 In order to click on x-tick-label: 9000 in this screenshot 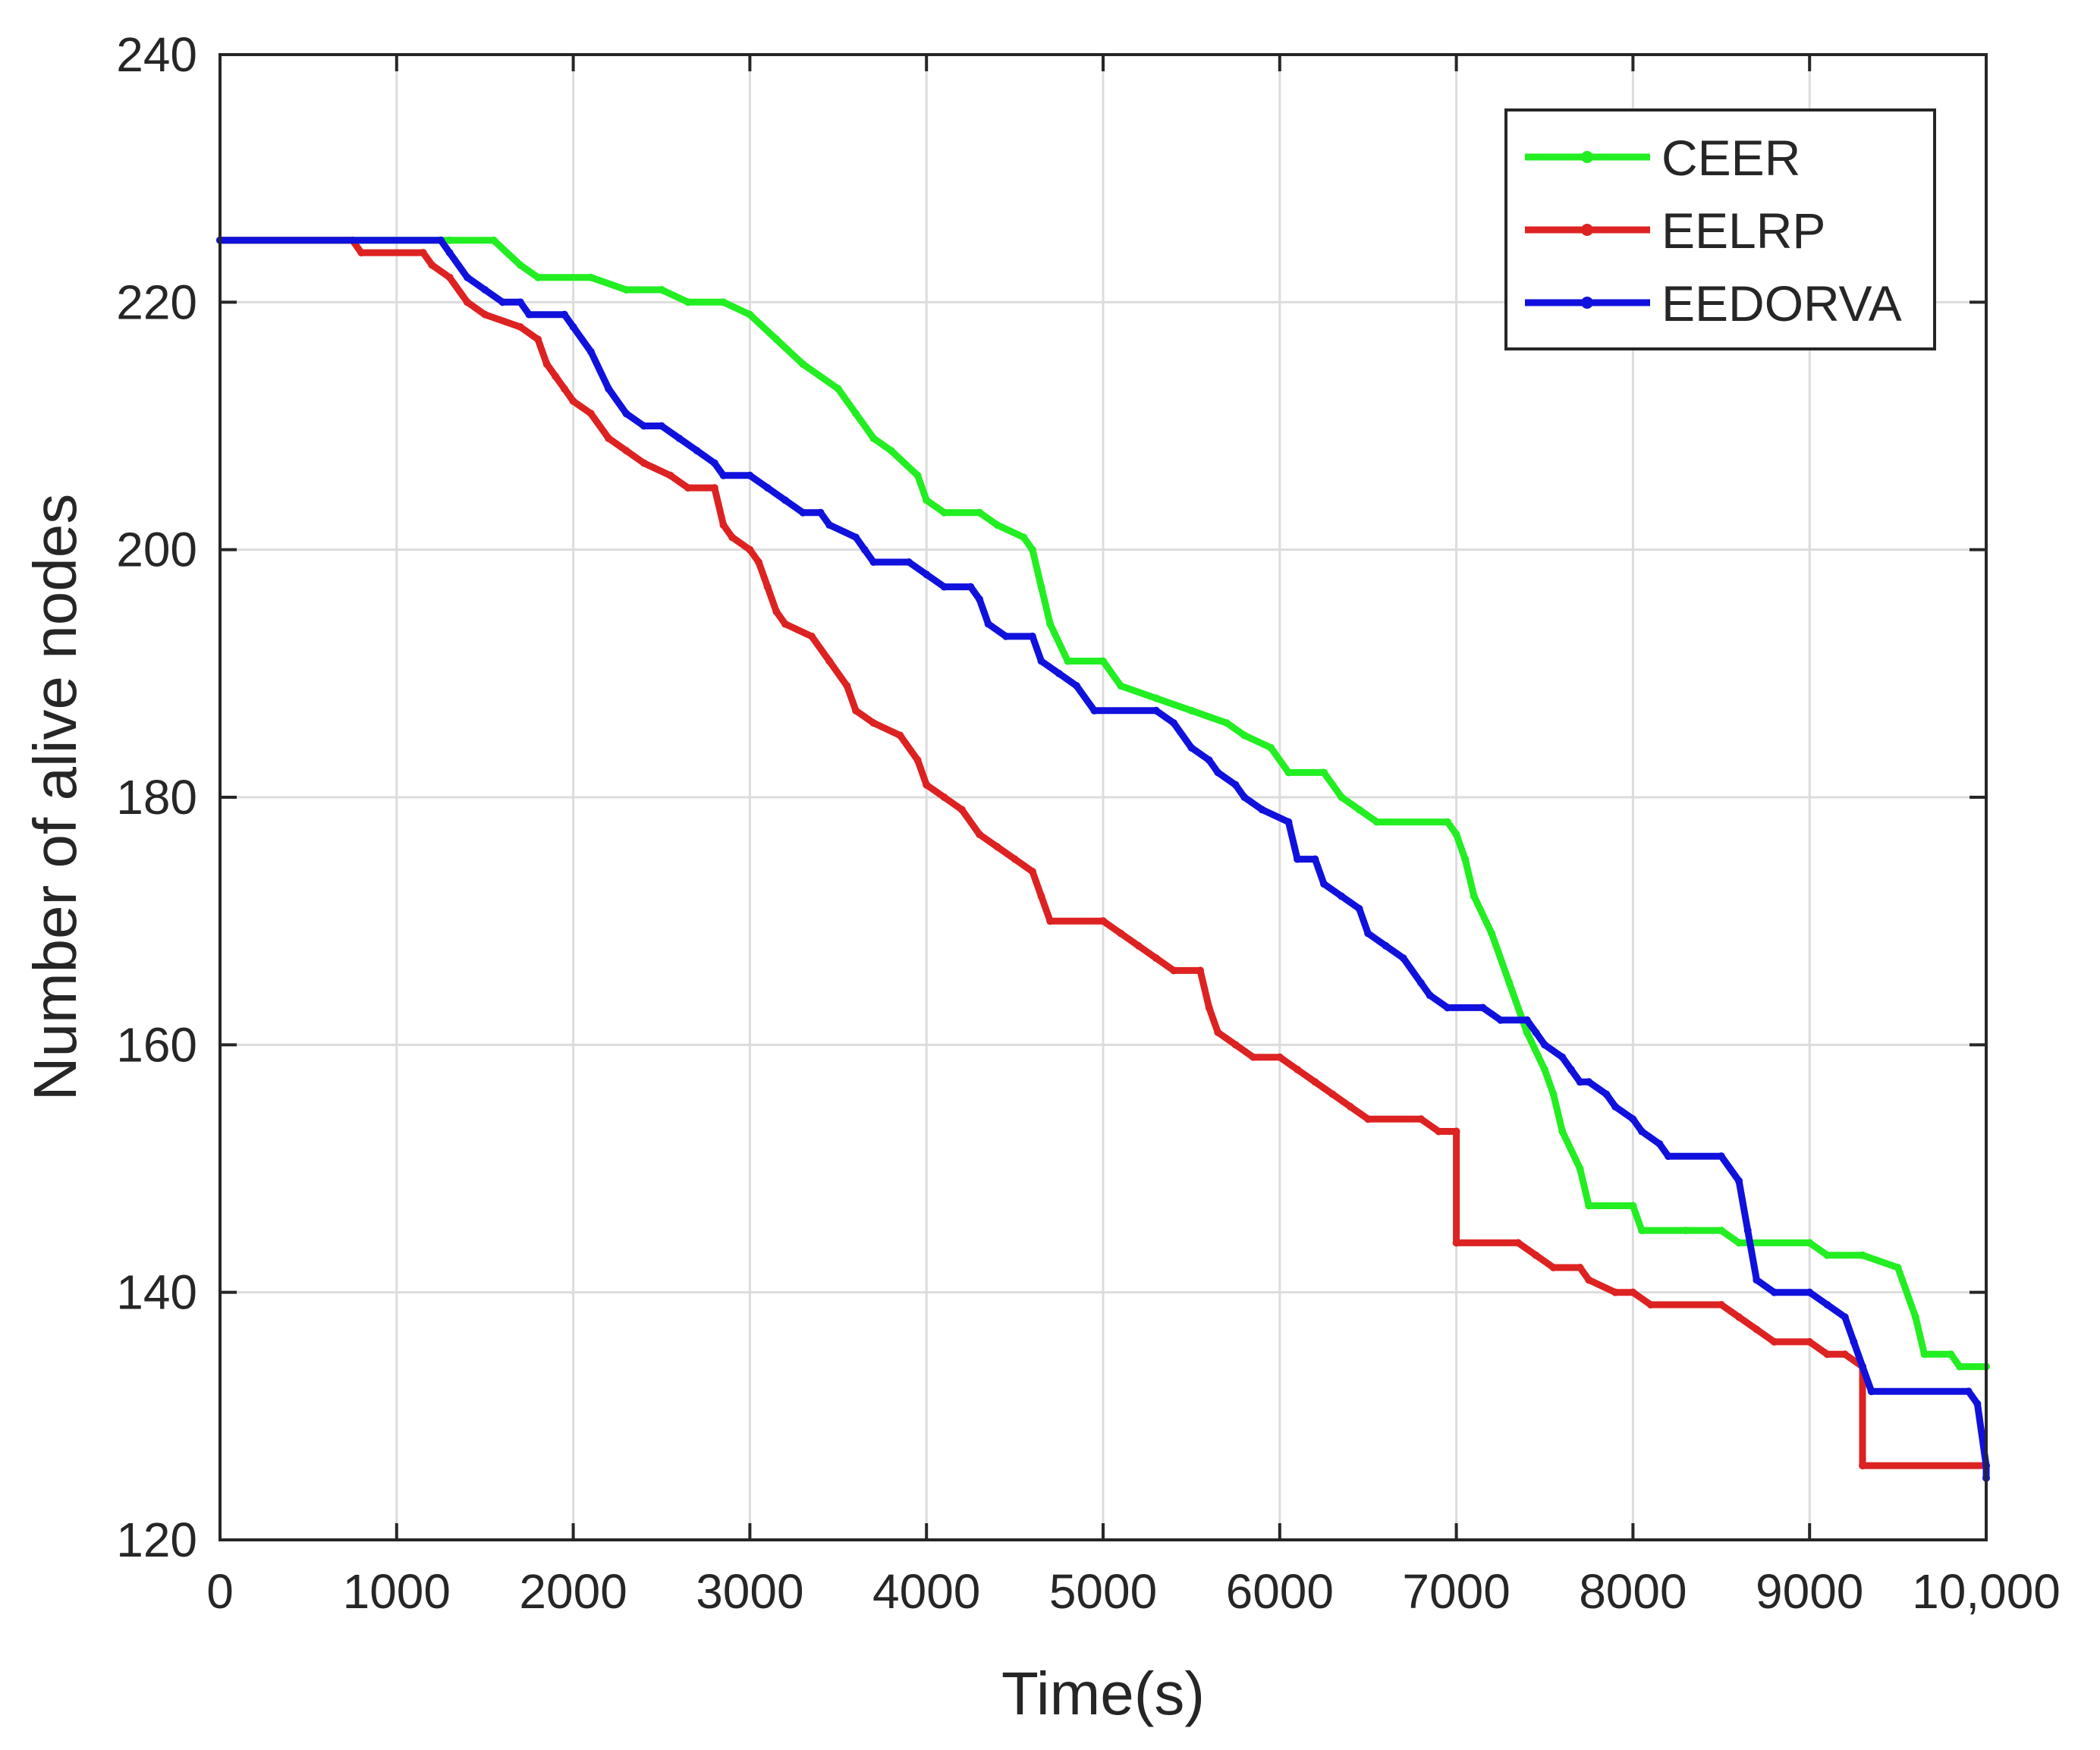, I will do `click(1809, 1591)`.